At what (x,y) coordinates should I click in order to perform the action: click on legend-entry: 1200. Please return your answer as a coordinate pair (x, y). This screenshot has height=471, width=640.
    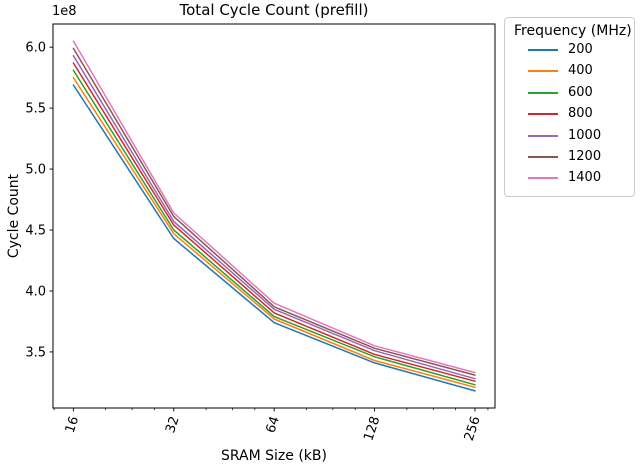
    Looking at the image, I should click on (581, 156).